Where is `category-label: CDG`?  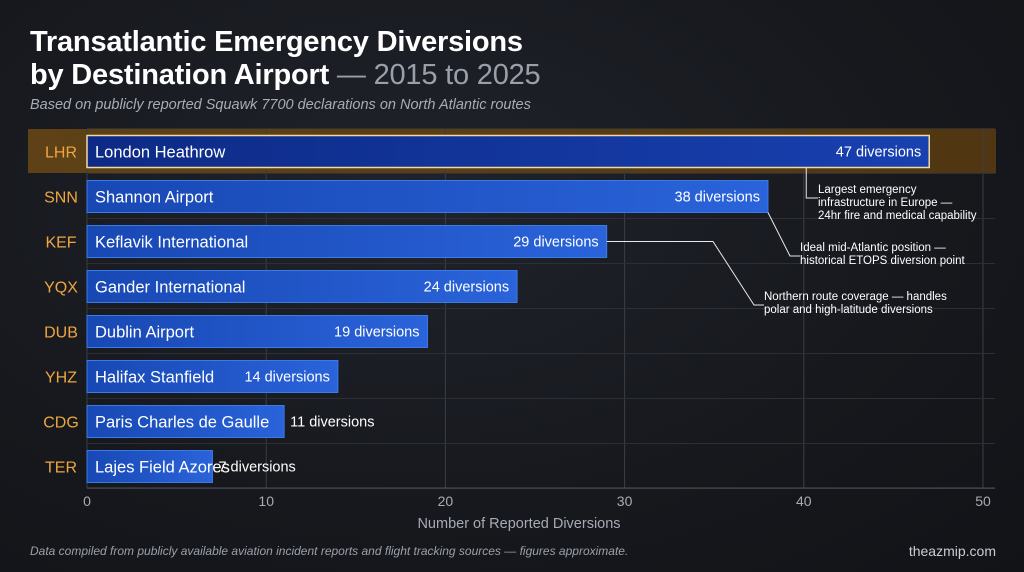 category-label: CDG is located at coordinates (61, 423).